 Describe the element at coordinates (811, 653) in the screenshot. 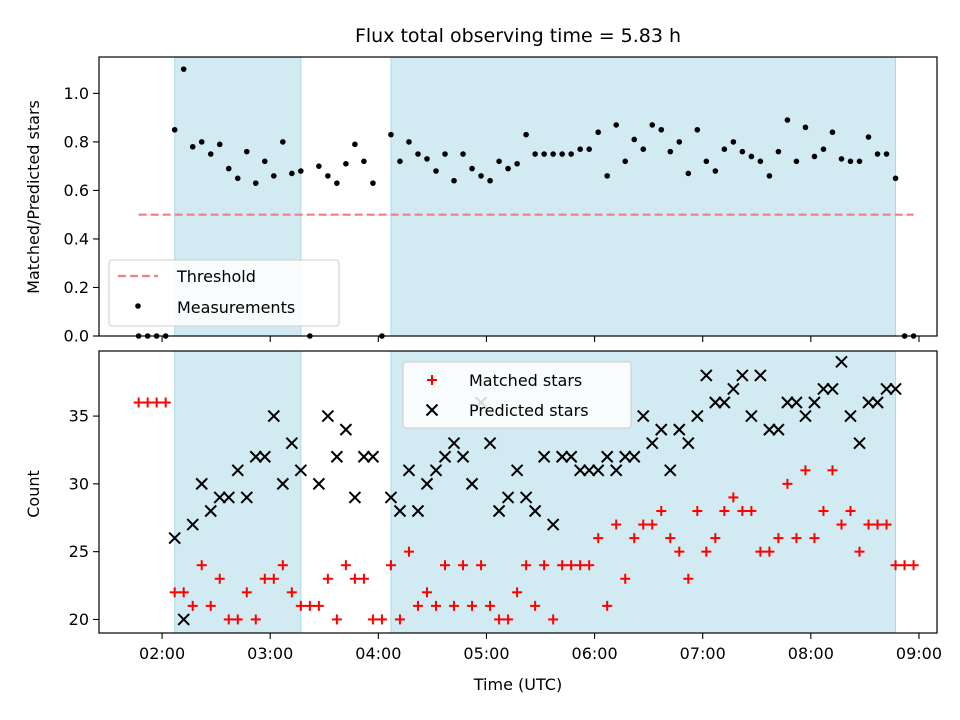

I see `x-tick-label: 08:00` at that location.